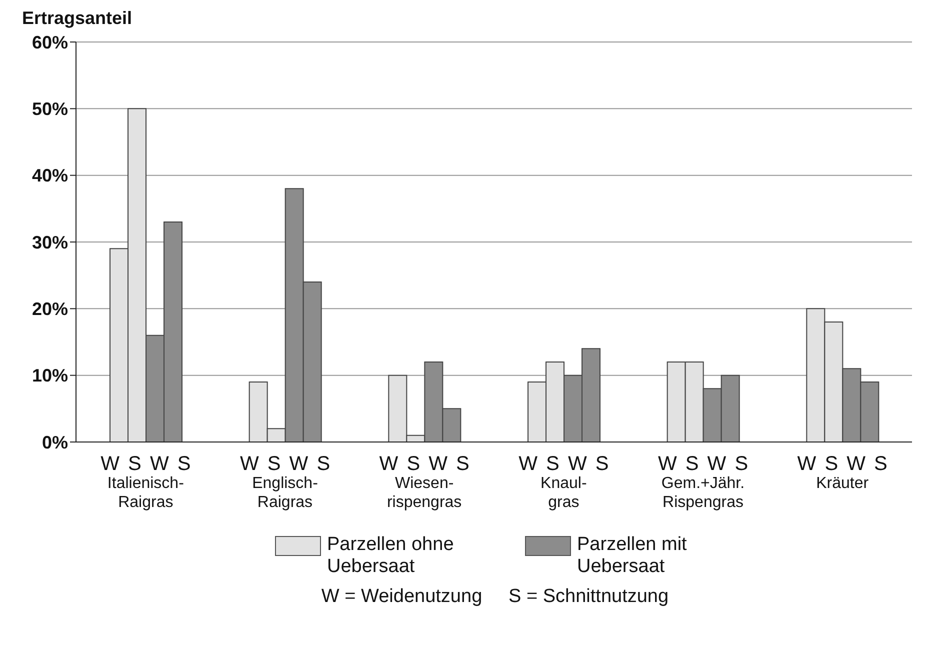  I want to click on y-tick-label: 50%, so click(50, 109).